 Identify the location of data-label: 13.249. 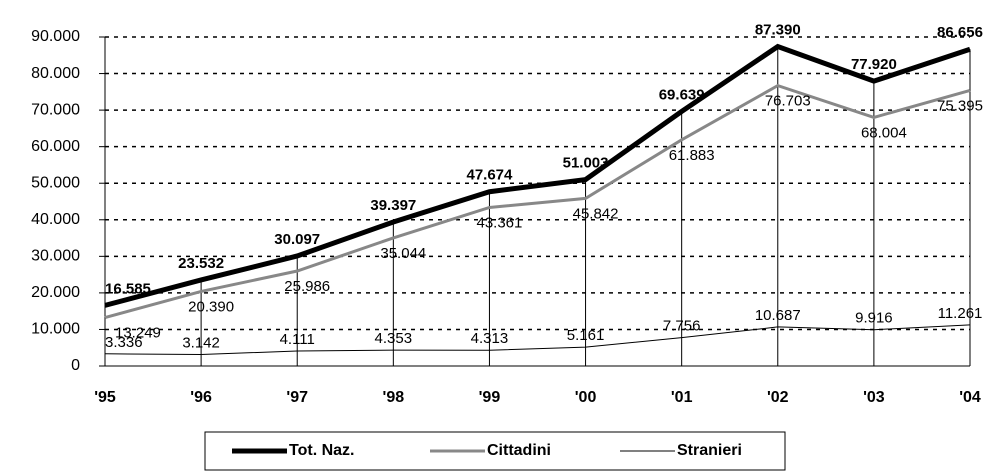
(138, 333).